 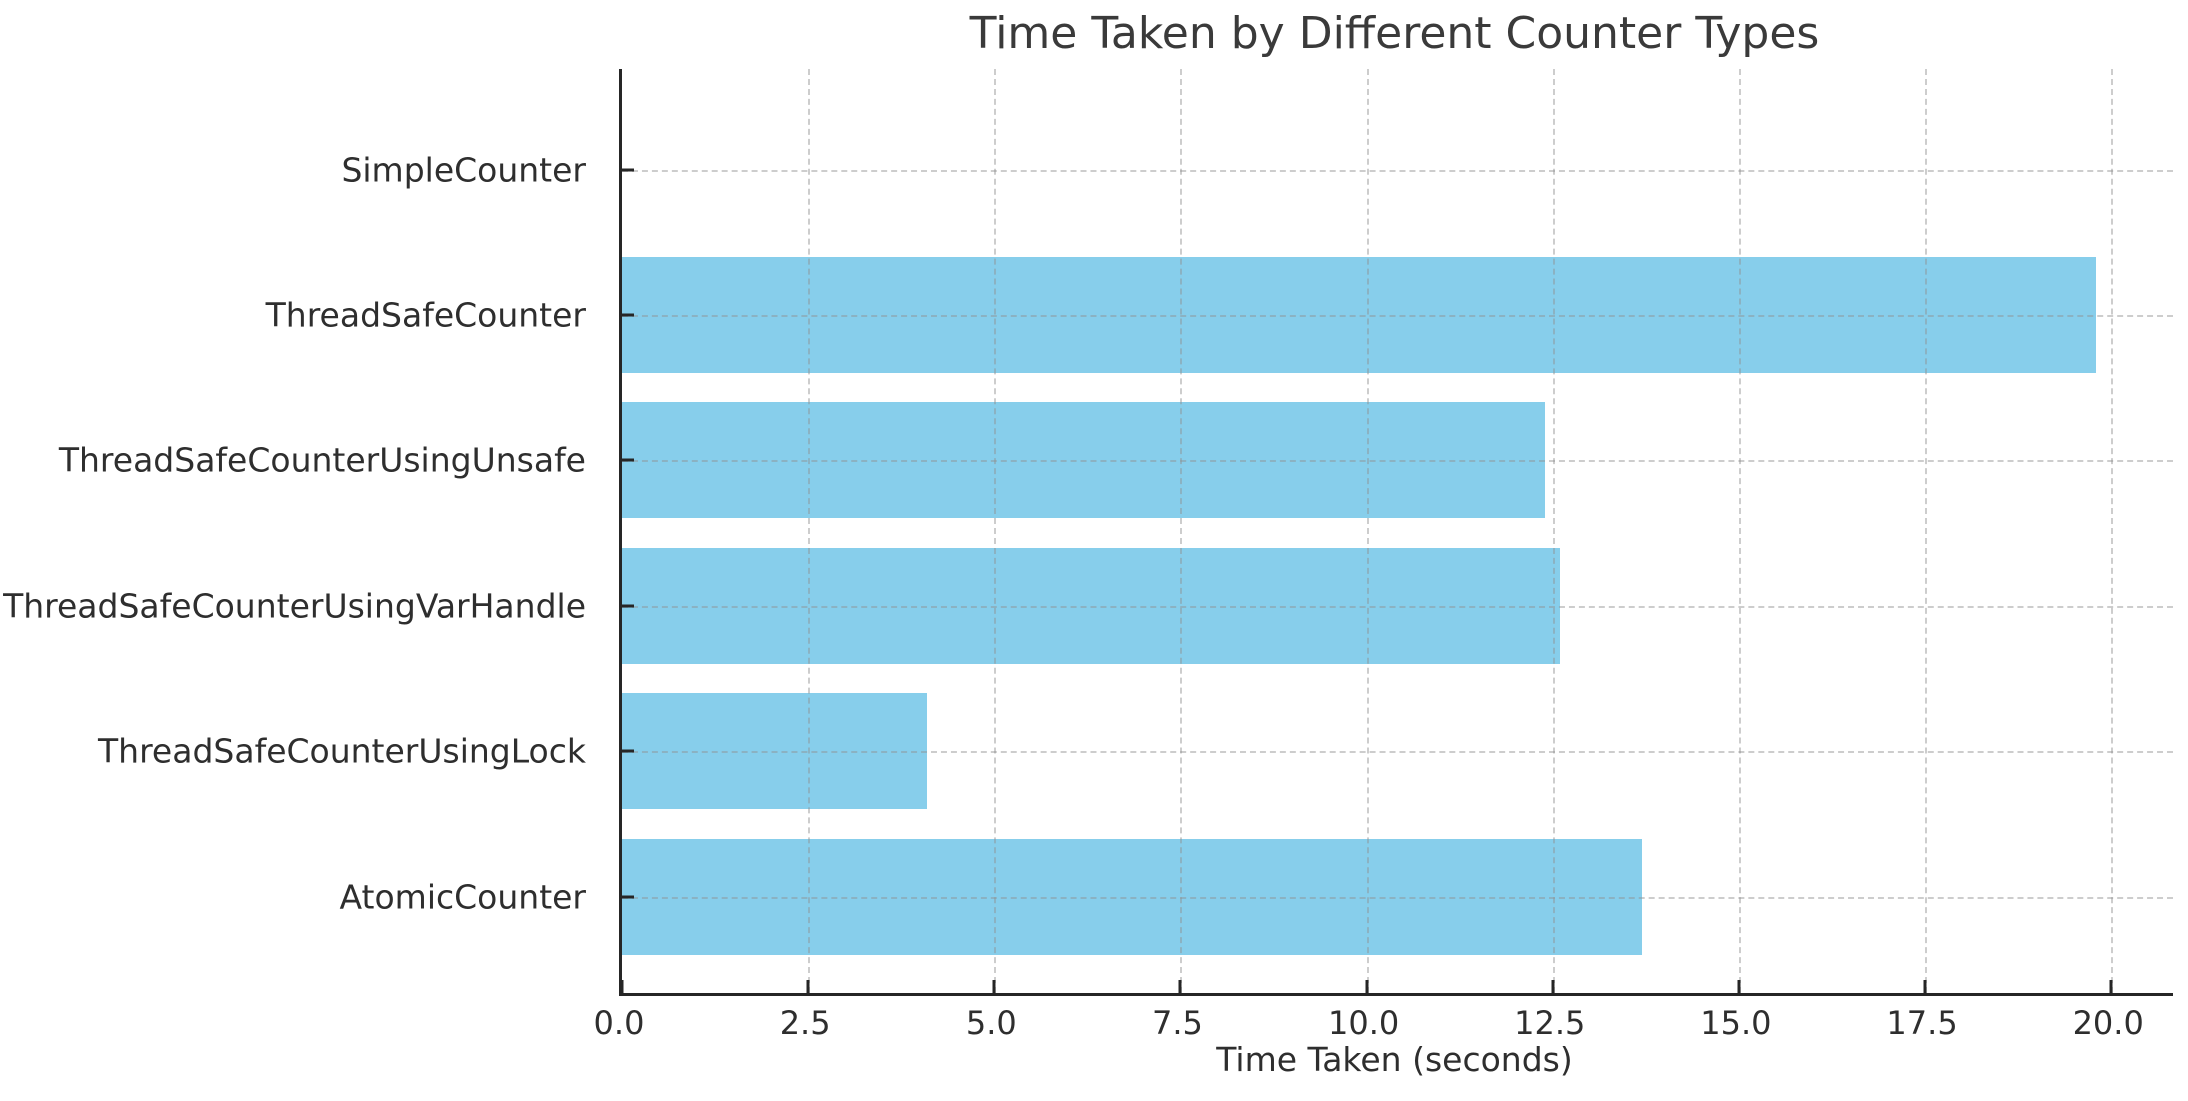 What do you see at coordinates (322, 460) in the screenshot?
I see `y-tick-label-ThreadSafeCounterUsingUnsafe: ThreadSafeCounterUsingUnsafe` at bounding box center [322, 460].